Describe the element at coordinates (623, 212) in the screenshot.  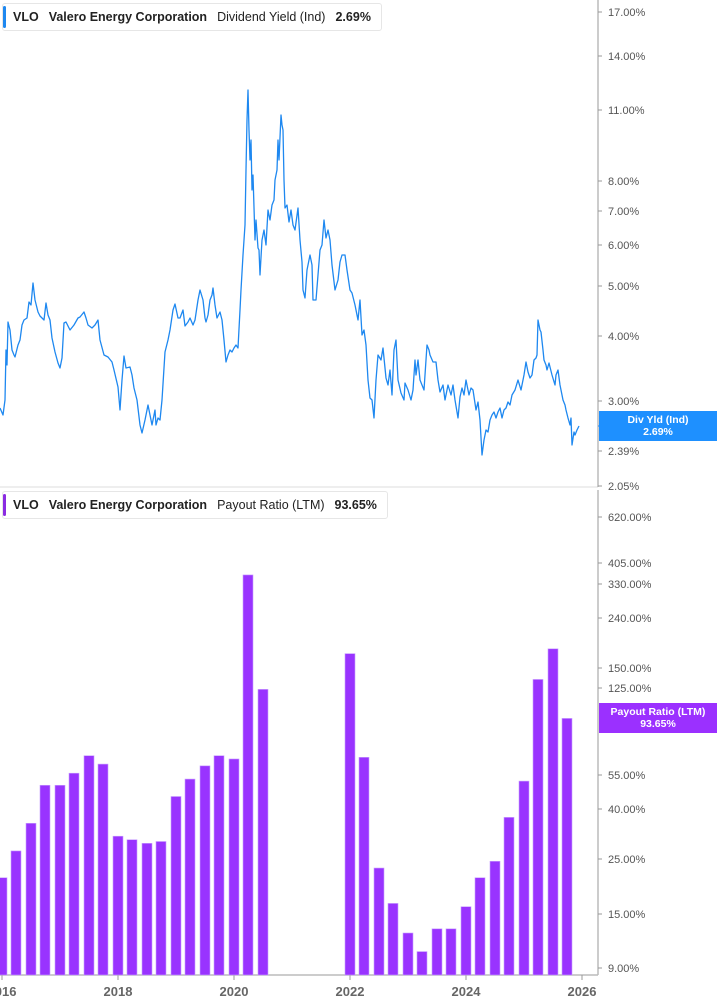
I see `y-tick-label: 7.00%` at that location.